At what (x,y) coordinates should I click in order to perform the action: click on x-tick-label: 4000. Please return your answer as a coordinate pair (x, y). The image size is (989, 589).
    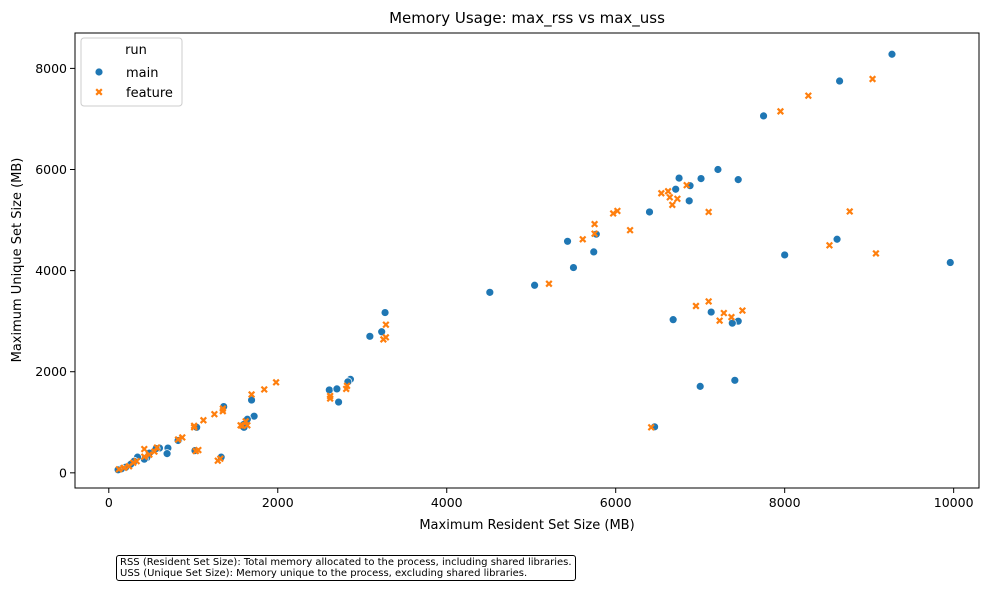
    Looking at the image, I should click on (447, 502).